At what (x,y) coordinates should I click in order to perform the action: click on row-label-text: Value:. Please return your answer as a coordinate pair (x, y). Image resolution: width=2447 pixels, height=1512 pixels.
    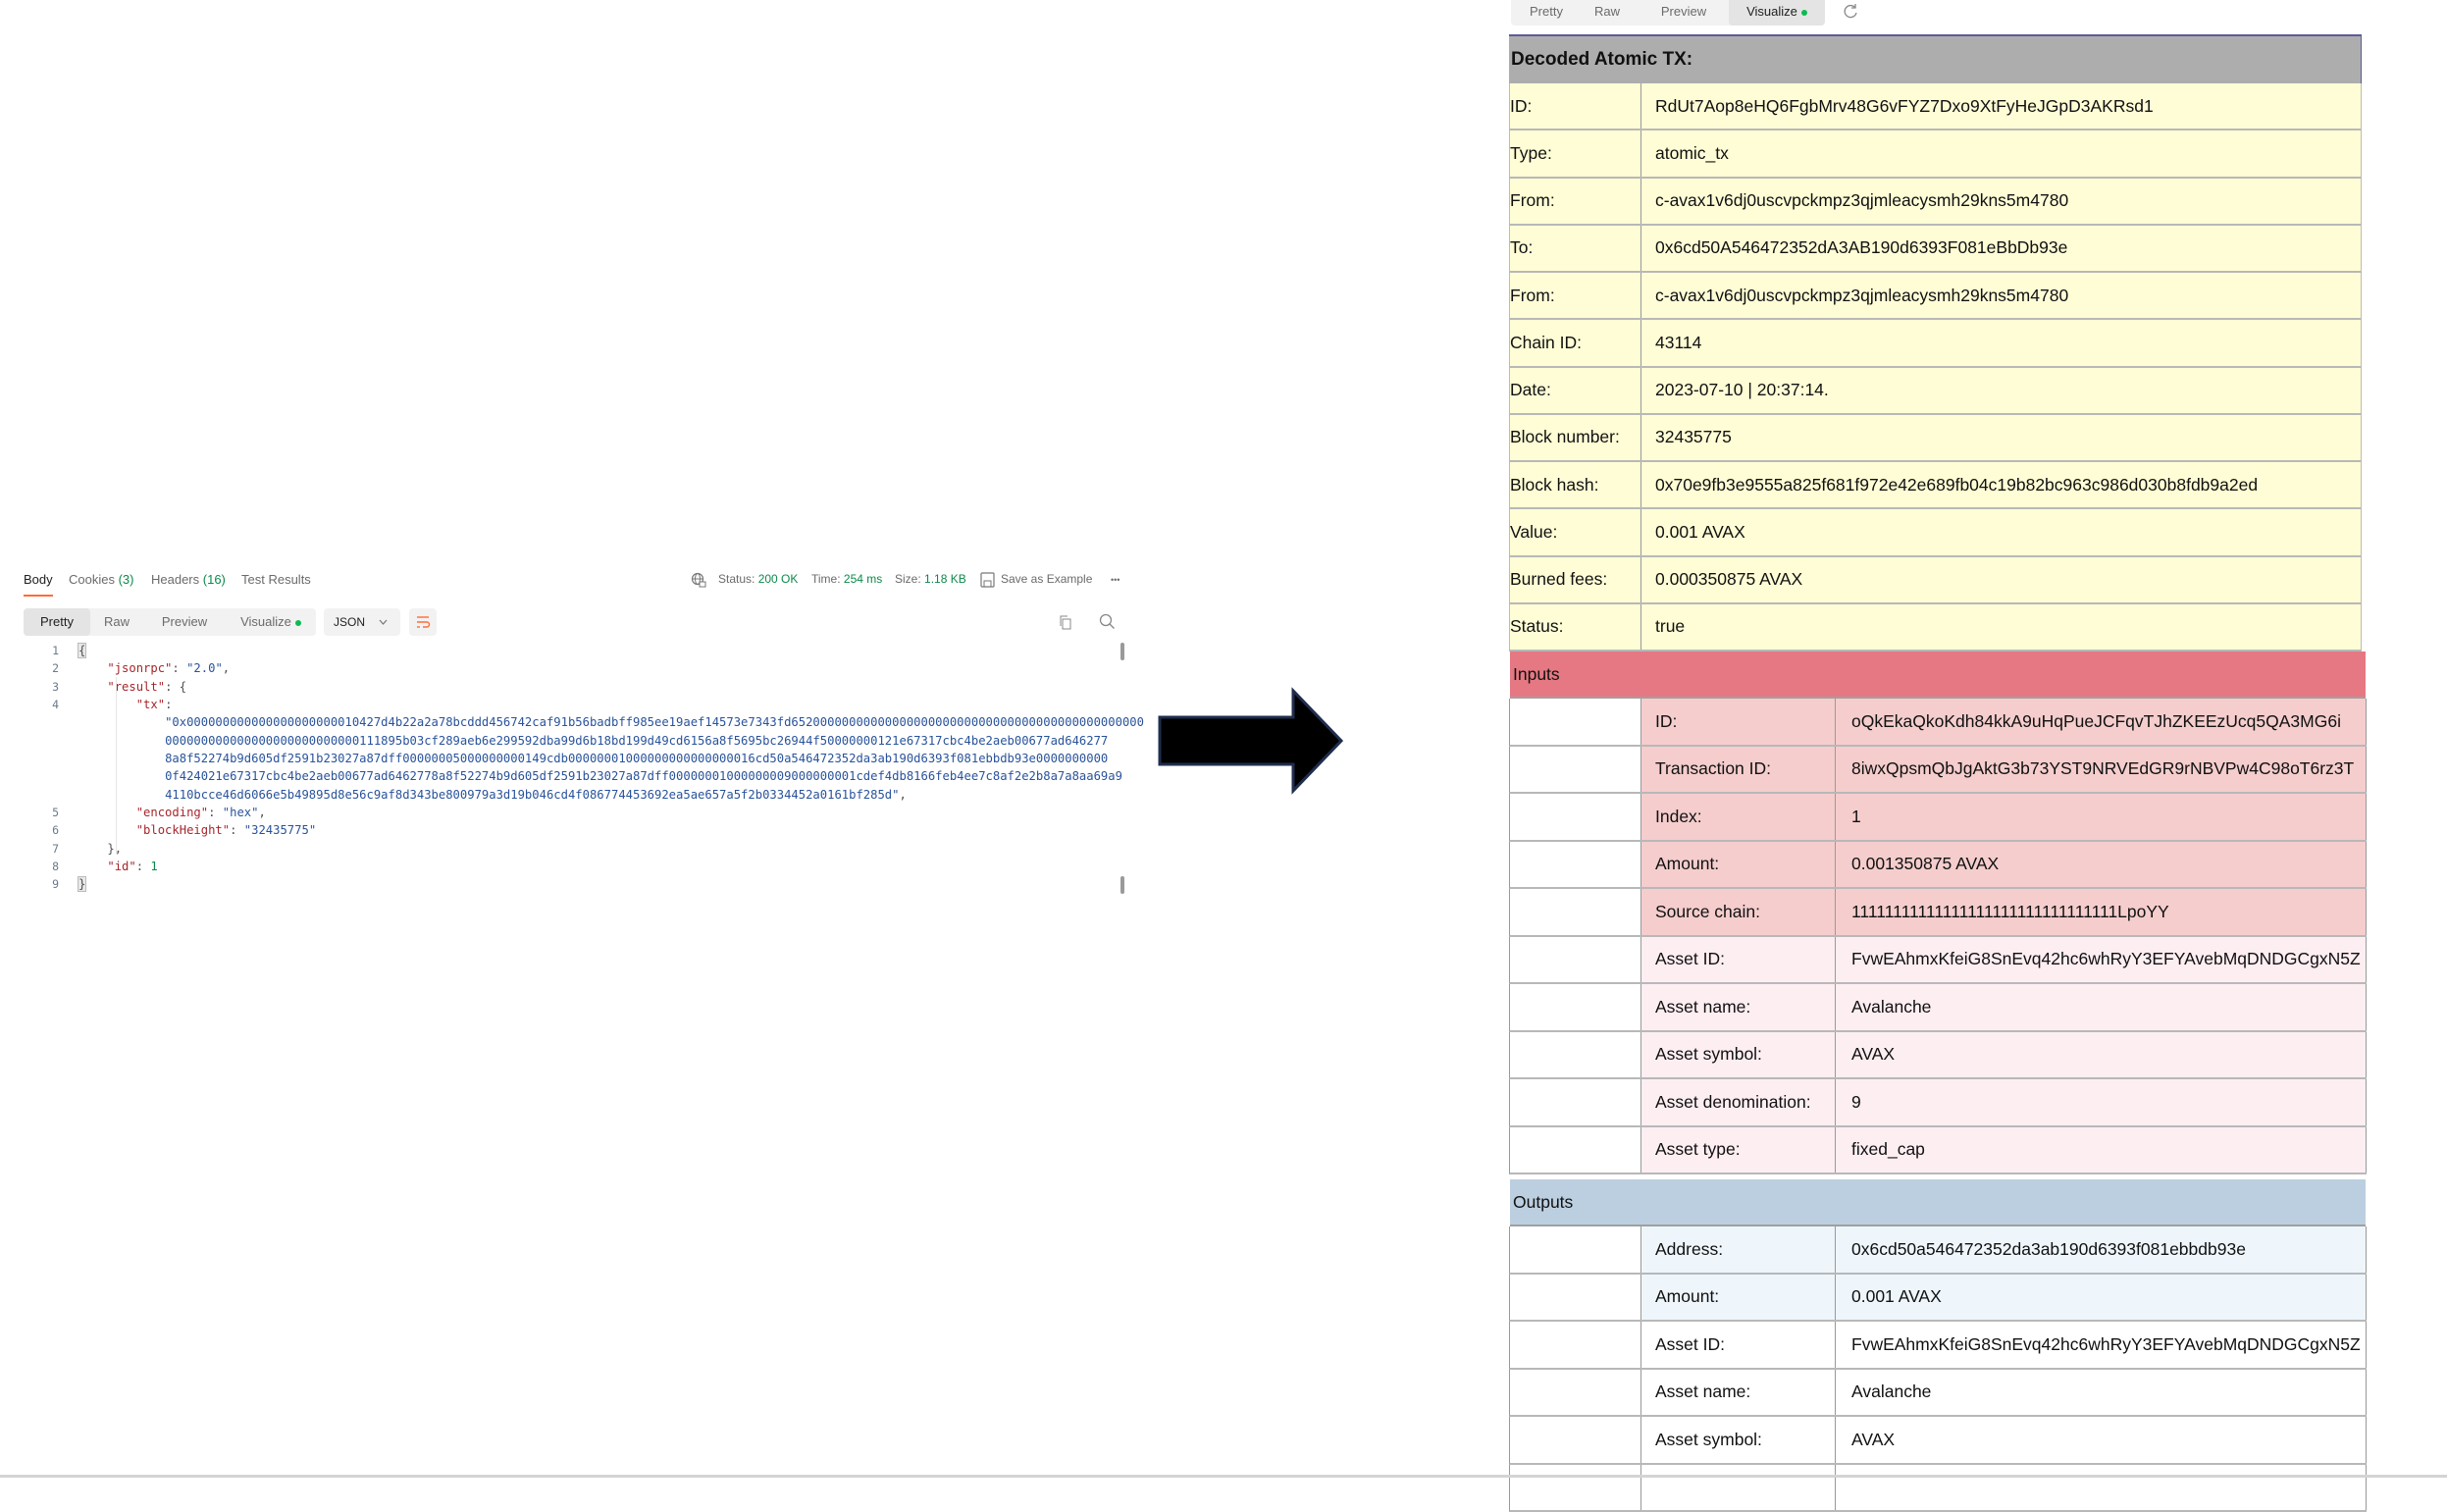
    Looking at the image, I should click on (1534, 532).